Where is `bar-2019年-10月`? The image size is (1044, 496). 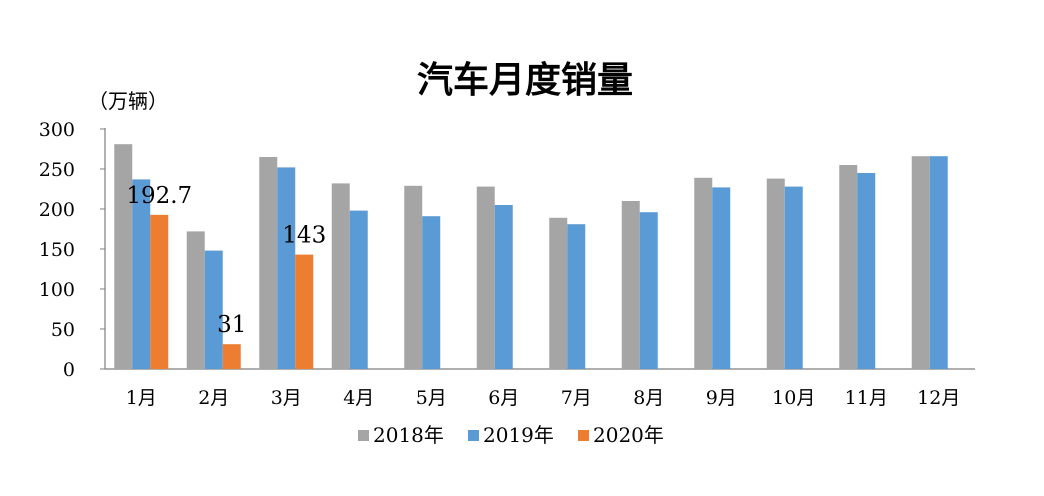 bar-2019年-10月 is located at coordinates (793, 277).